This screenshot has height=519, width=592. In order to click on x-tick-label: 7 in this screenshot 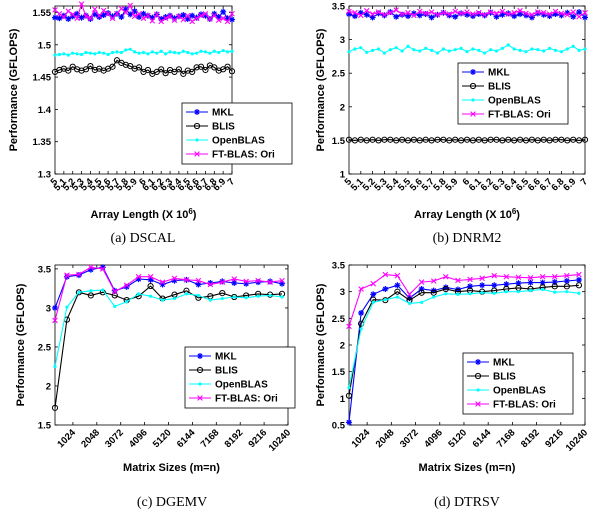, I will do `click(585, 182)`.